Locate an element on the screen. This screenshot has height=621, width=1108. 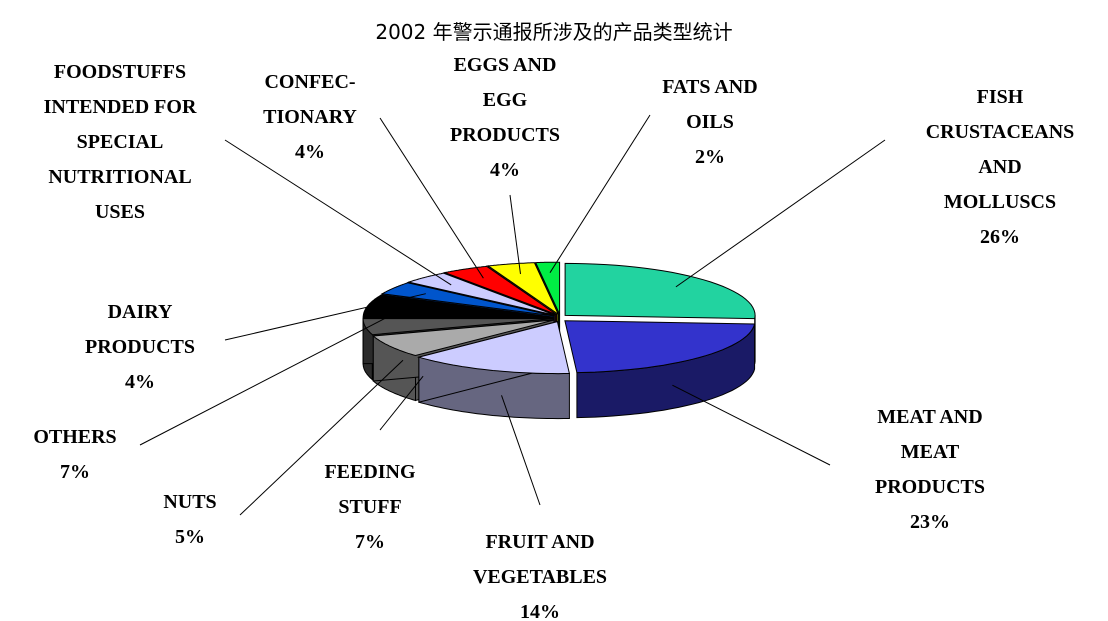
slice-label: CONFEC- TIONARY 4% is located at coordinates (310, 117).